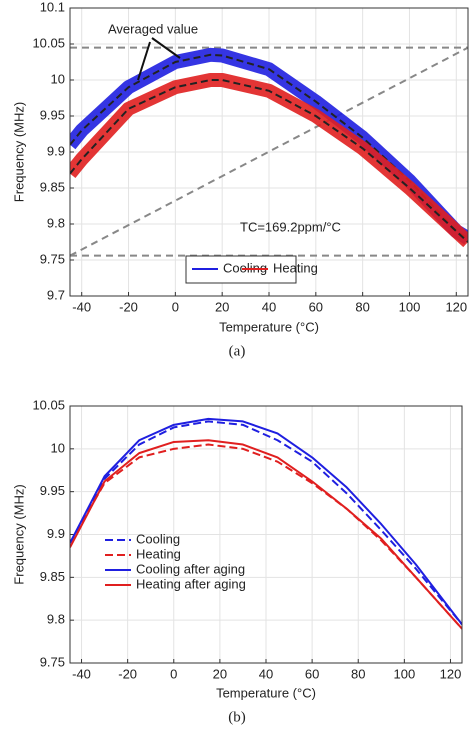 This screenshot has height=732, width=474. What do you see at coordinates (190, 568) in the screenshot?
I see `legend-label: Cooling after aging` at bounding box center [190, 568].